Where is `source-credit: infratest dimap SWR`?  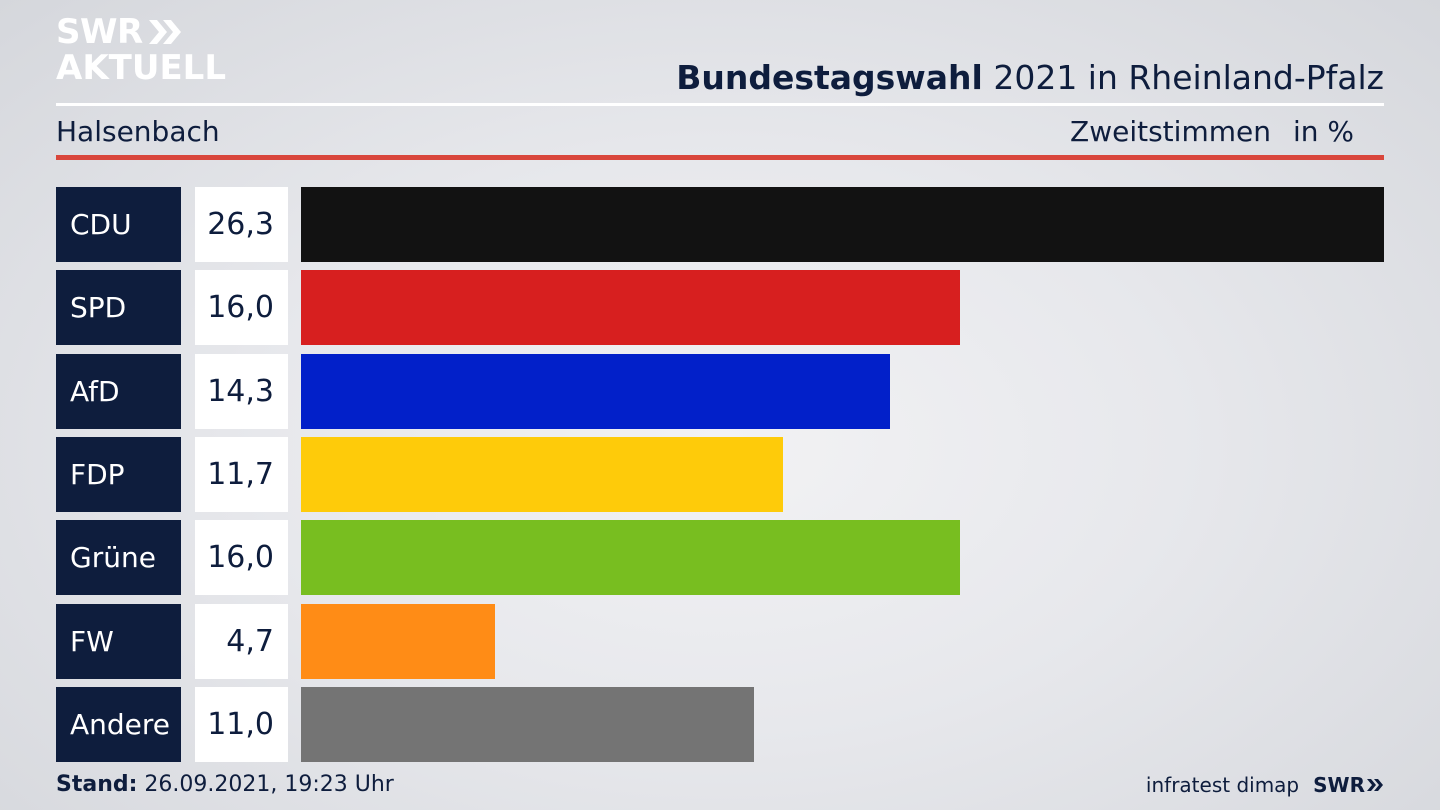
source-credit: infratest dimap SWR is located at coordinates (1265, 785).